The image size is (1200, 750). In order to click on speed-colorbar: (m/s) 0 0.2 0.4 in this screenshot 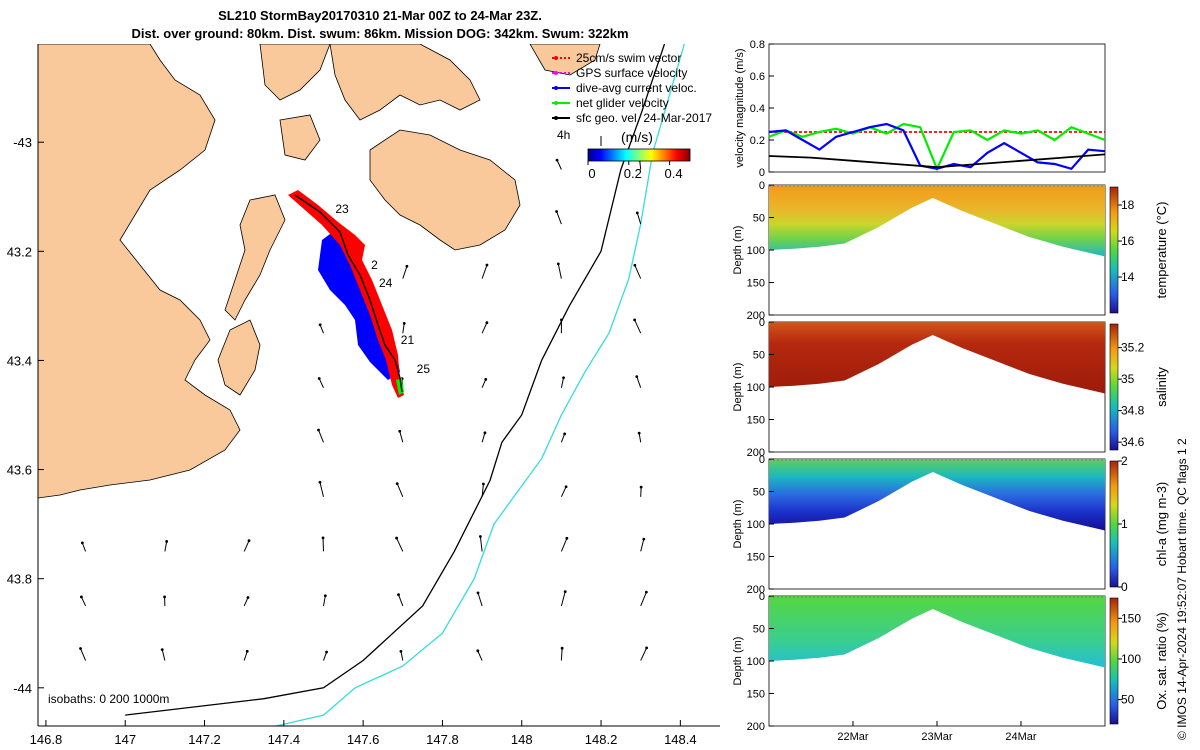, I will do `click(639, 155)`.